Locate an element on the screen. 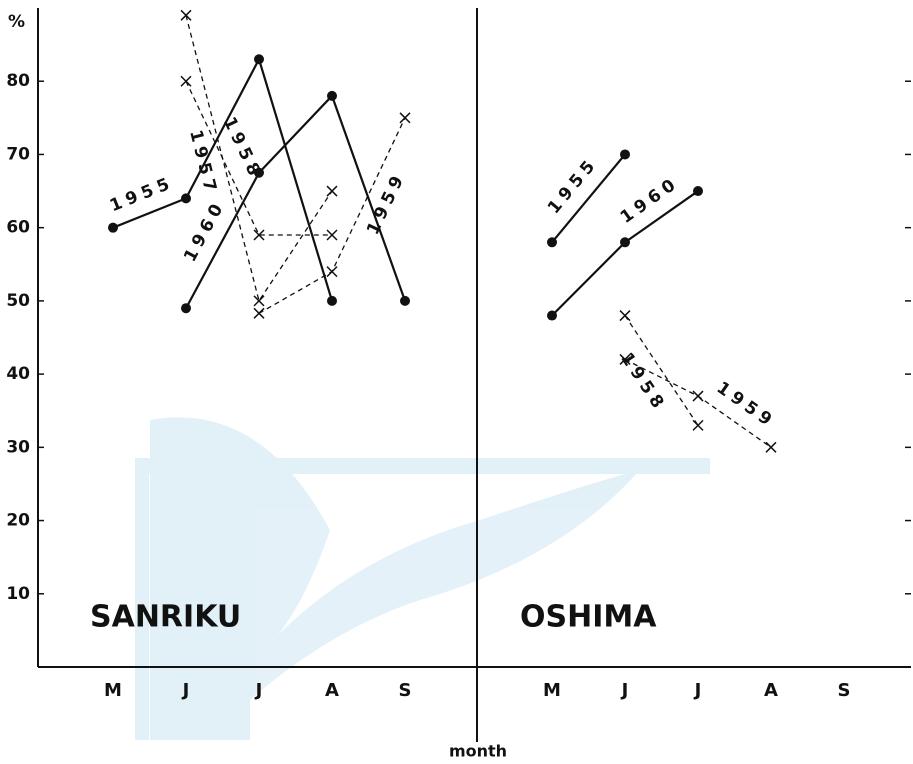 The width and height of the screenshot is (913, 764). y-tick-label: 70 is located at coordinates (18, 154).